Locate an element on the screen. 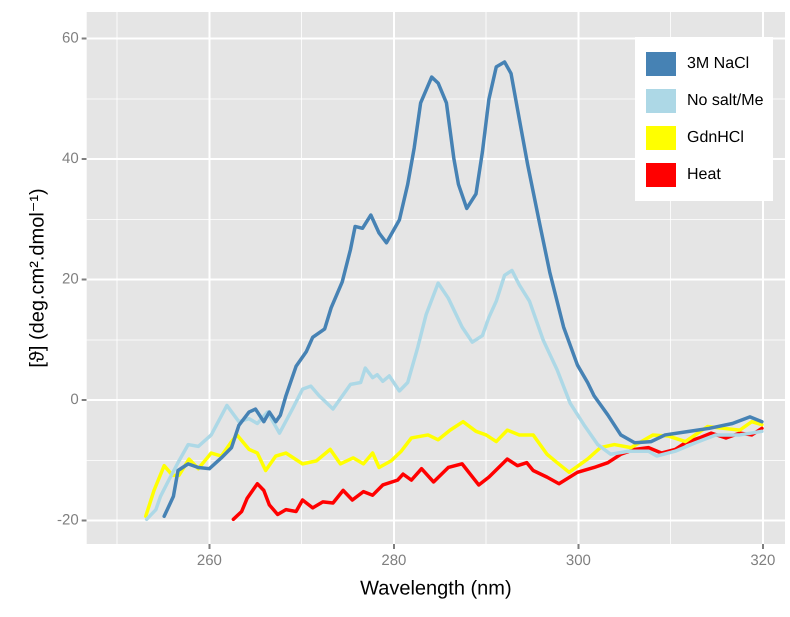  legend-label: 3M NaCl is located at coordinates (718, 63).